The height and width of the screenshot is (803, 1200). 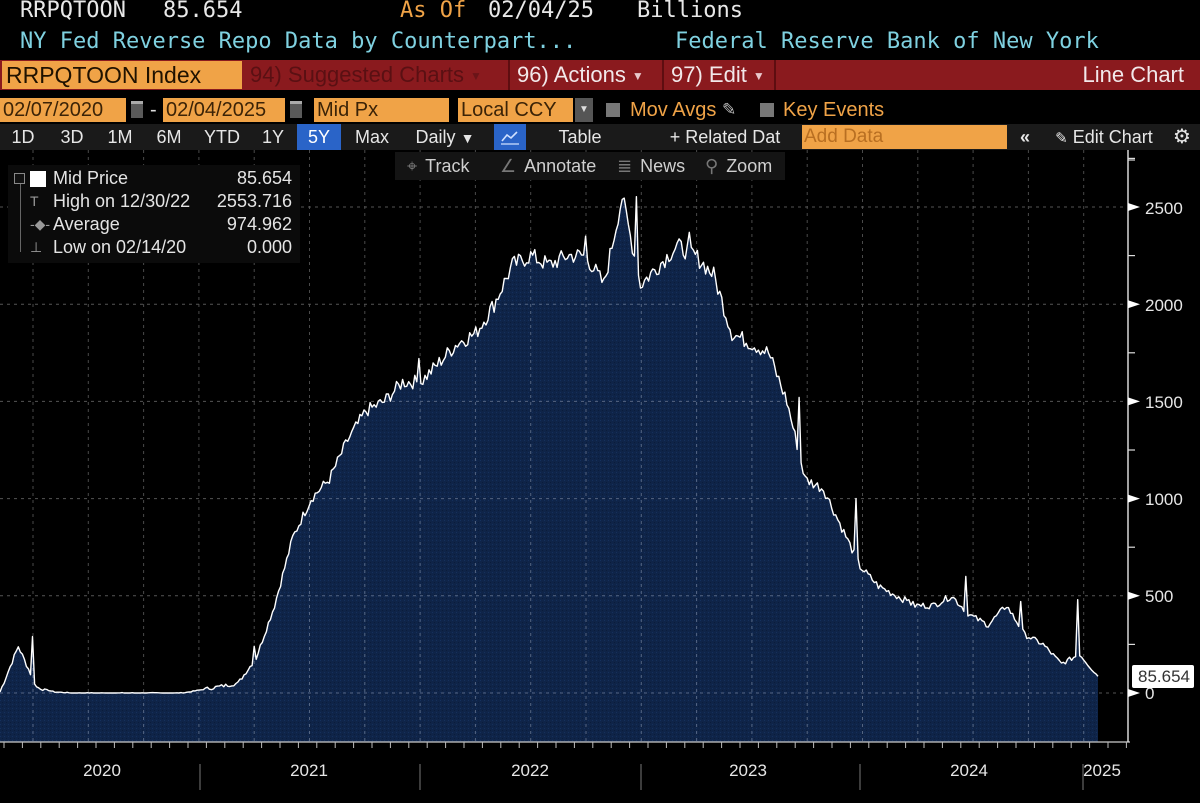 I want to click on series-color-swatch, so click(x=38, y=179).